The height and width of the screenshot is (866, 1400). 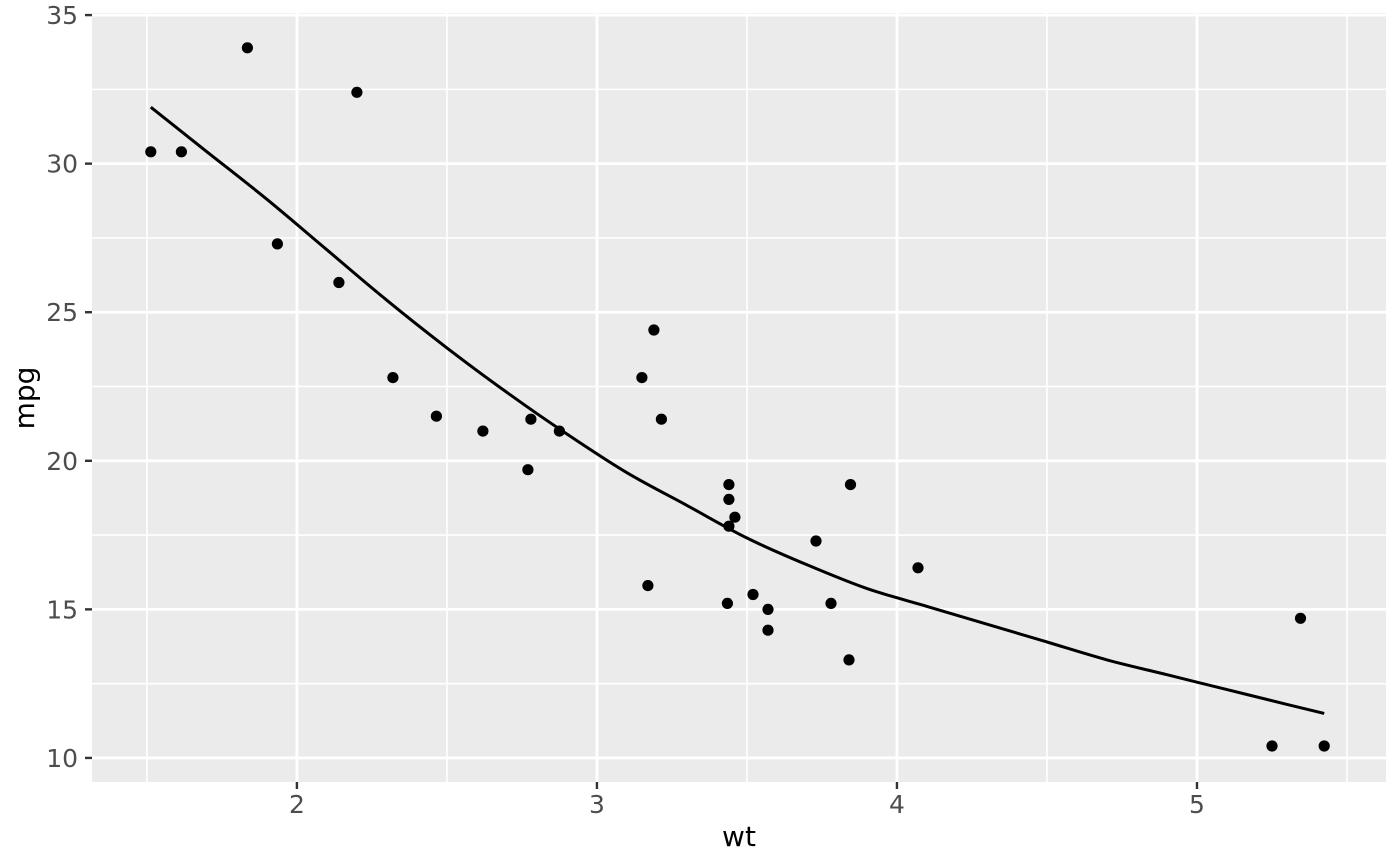 I want to click on x-tick-label: 4, so click(x=897, y=804).